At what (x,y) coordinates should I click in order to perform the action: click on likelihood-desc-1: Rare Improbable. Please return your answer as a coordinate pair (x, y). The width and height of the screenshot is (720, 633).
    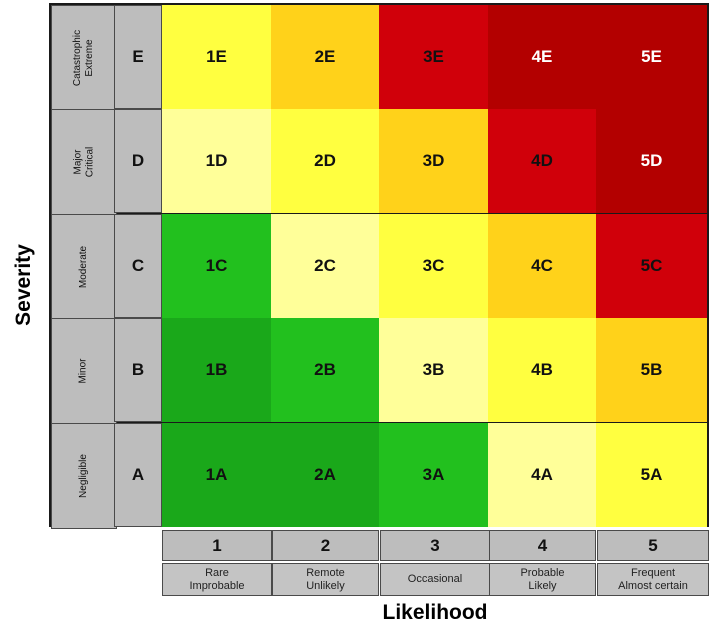
    Looking at the image, I should click on (217, 579).